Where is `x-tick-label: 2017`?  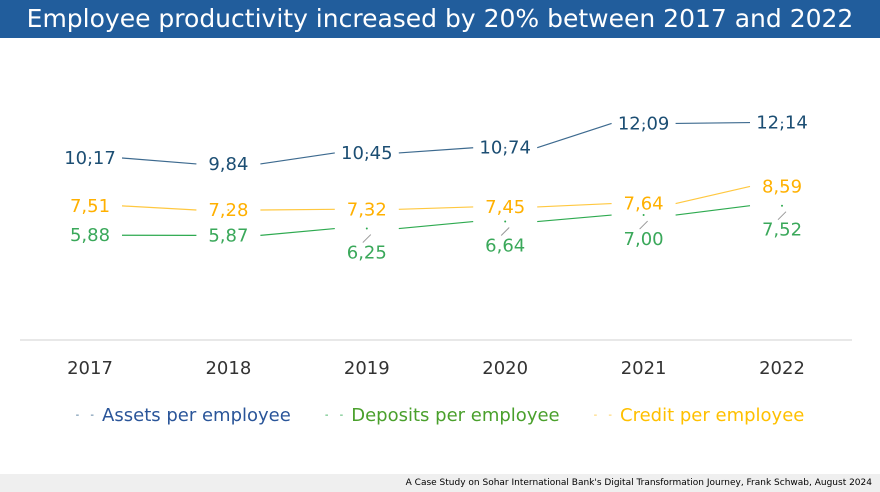
x-tick-label: 2017 is located at coordinates (90, 368).